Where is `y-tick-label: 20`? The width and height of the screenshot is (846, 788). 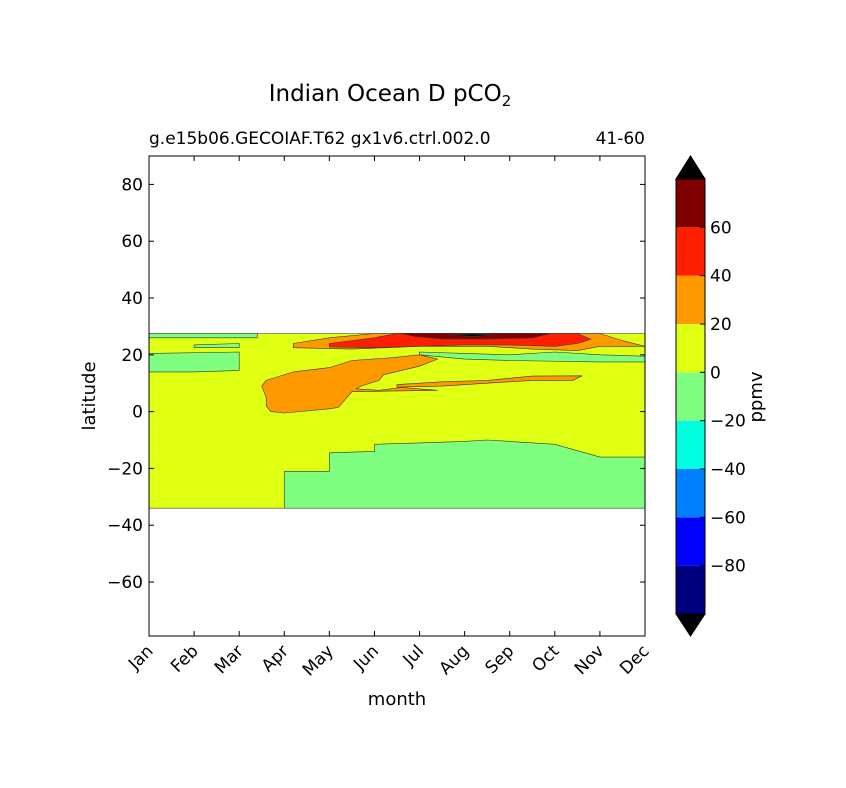
y-tick-label: 20 is located at coordinates (132, 356).